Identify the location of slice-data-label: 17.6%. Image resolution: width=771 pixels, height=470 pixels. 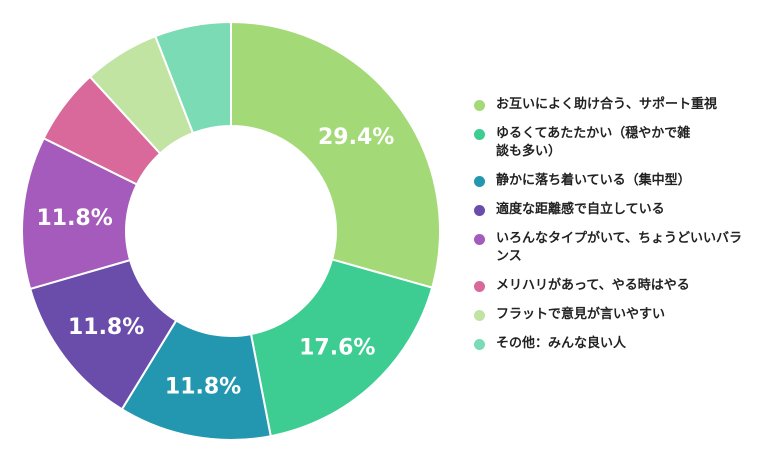
(337, 348).